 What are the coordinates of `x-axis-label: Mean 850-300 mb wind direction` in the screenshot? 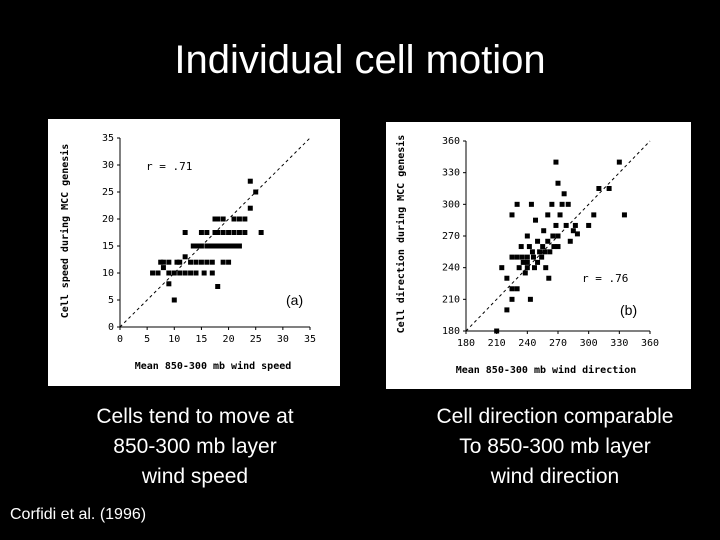 It's located at (546, 370).